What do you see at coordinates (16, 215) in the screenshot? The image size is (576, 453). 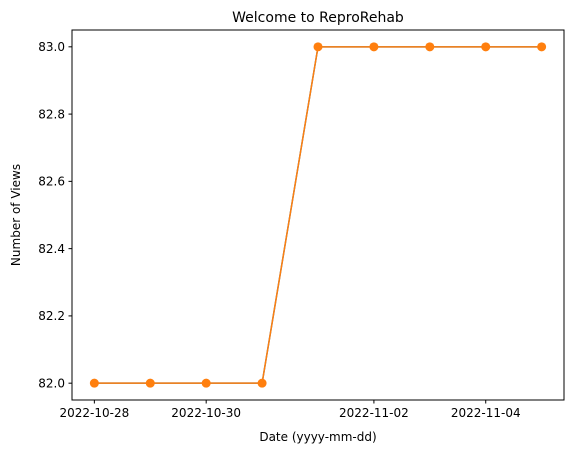 I see `y-axis-label: Number of Views` at bounding box center [16, 215].